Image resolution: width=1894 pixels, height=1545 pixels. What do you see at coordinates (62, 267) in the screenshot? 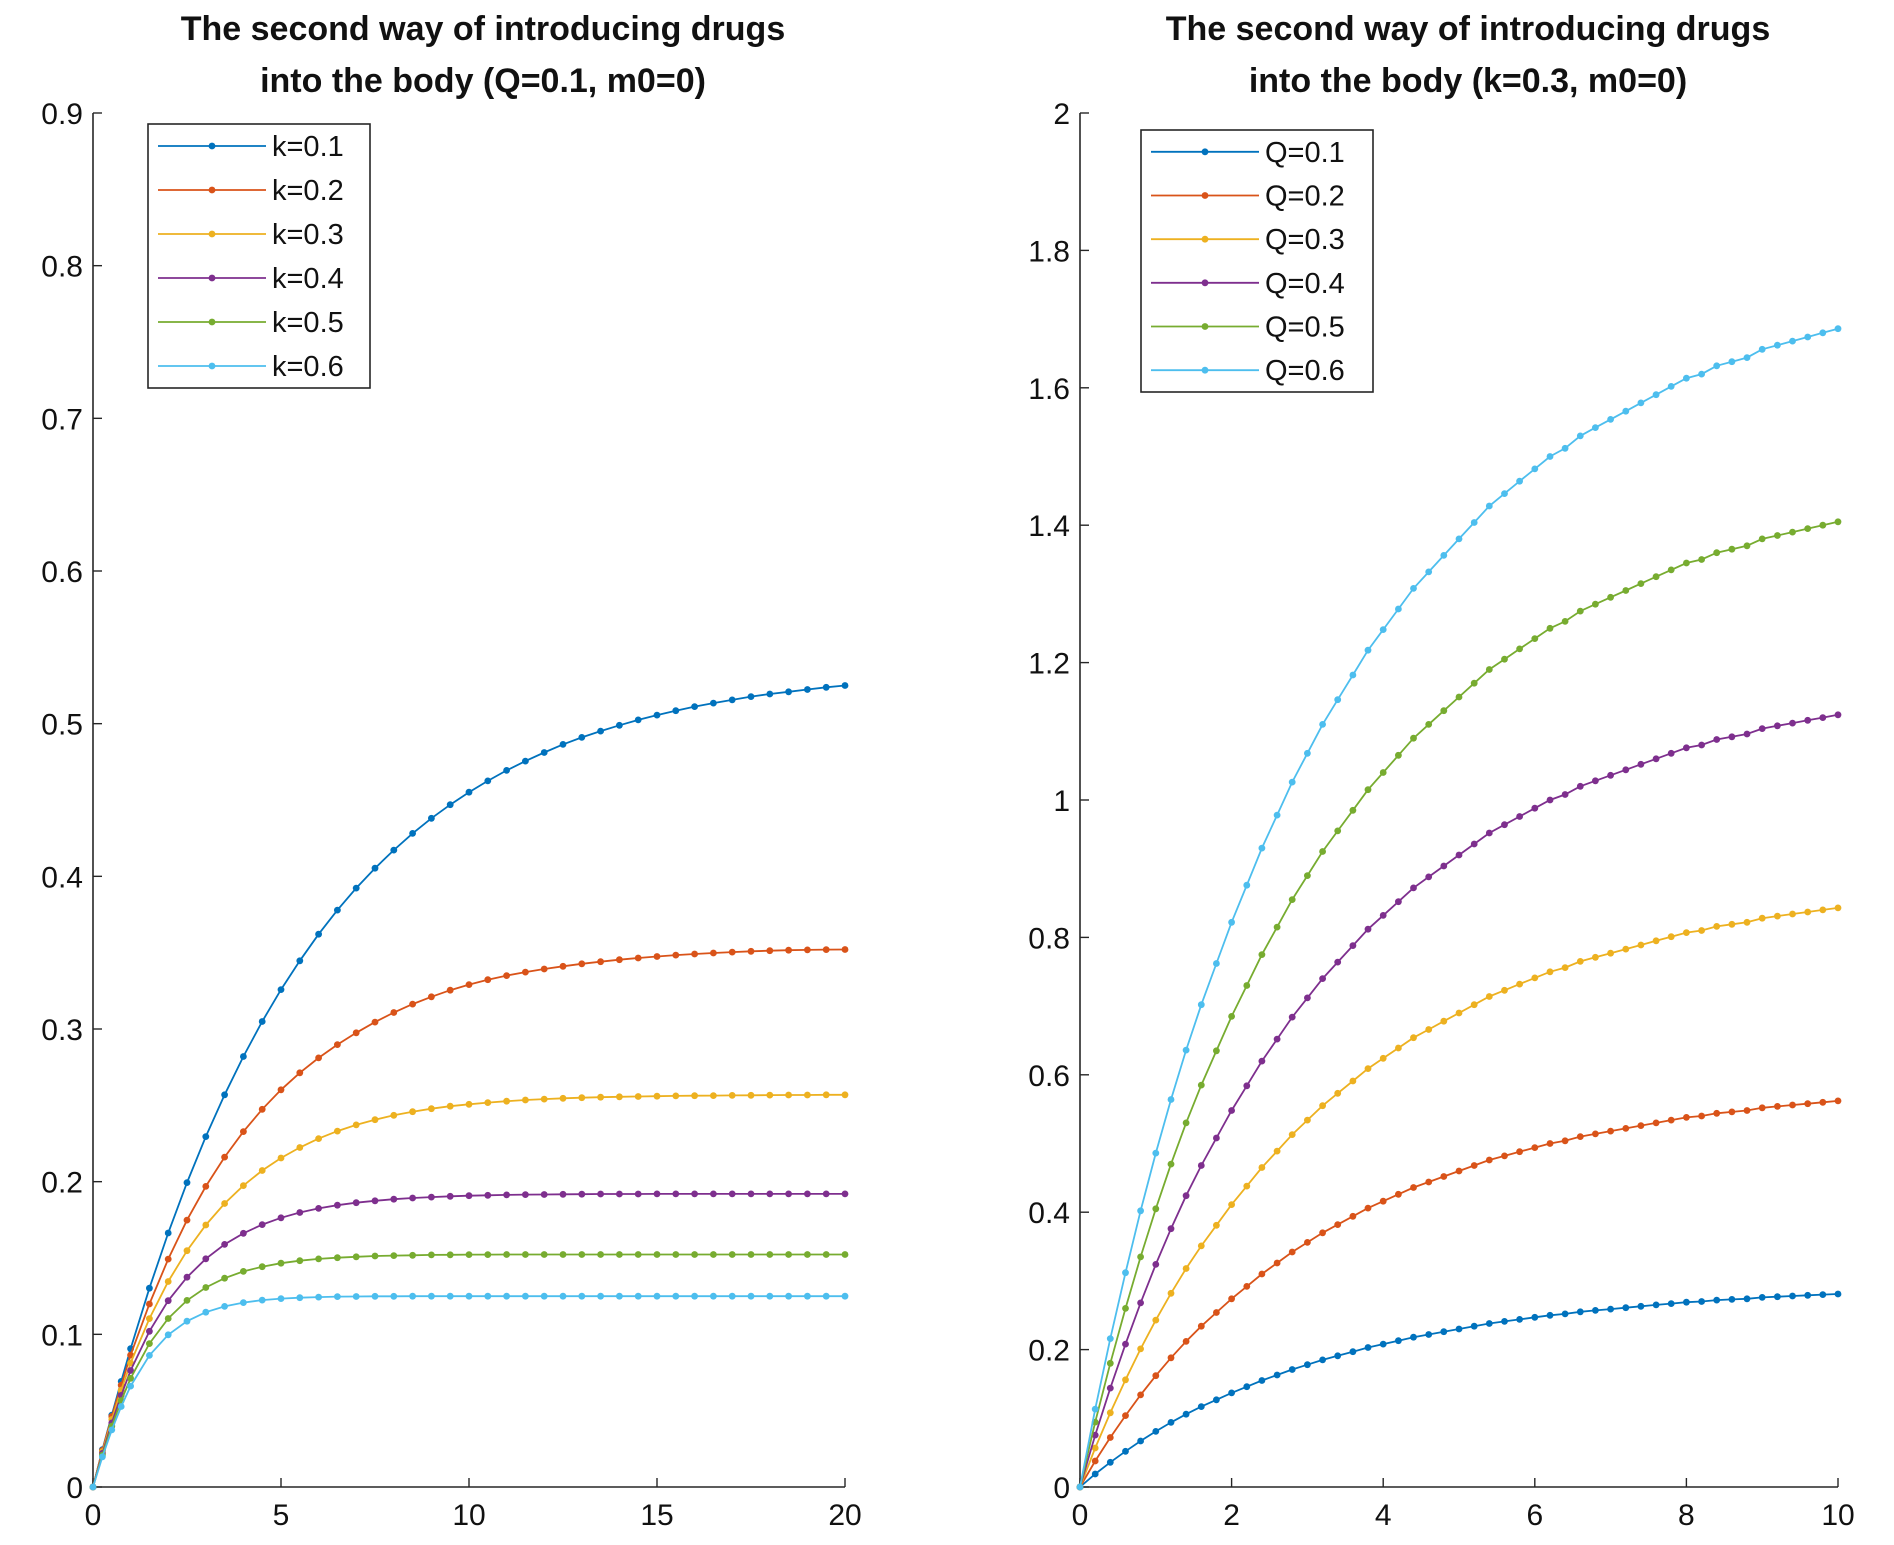
I see `chart-left-y-tick-label: 0.8` at bounding box center [62, 267].